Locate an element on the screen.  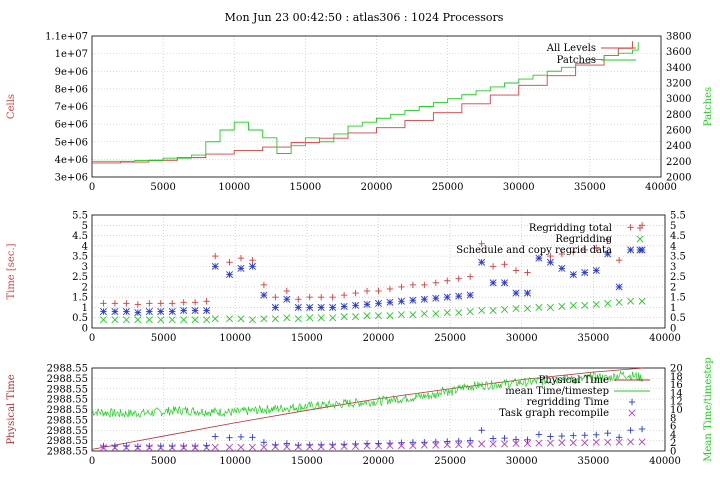
p3-y-axis-label: Physical Time is located at coordinates (11, 409).